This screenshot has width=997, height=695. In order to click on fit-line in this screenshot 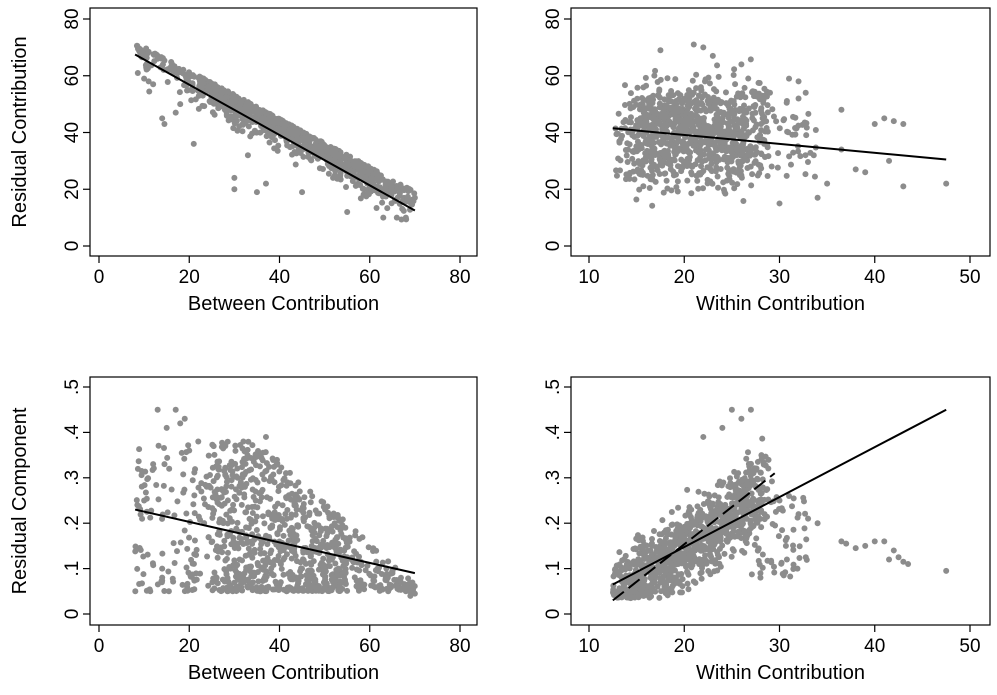, I will do `click(779, 144)`.